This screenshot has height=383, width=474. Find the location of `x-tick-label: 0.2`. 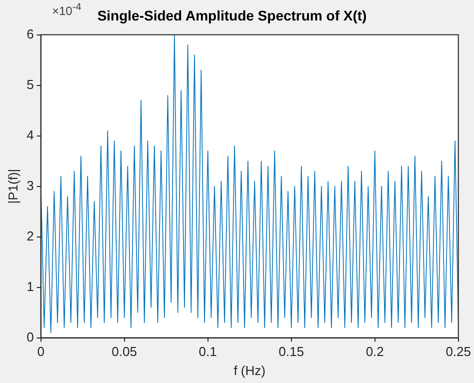

x-tick-label: 0.2 is located at coordinates (375, 352).